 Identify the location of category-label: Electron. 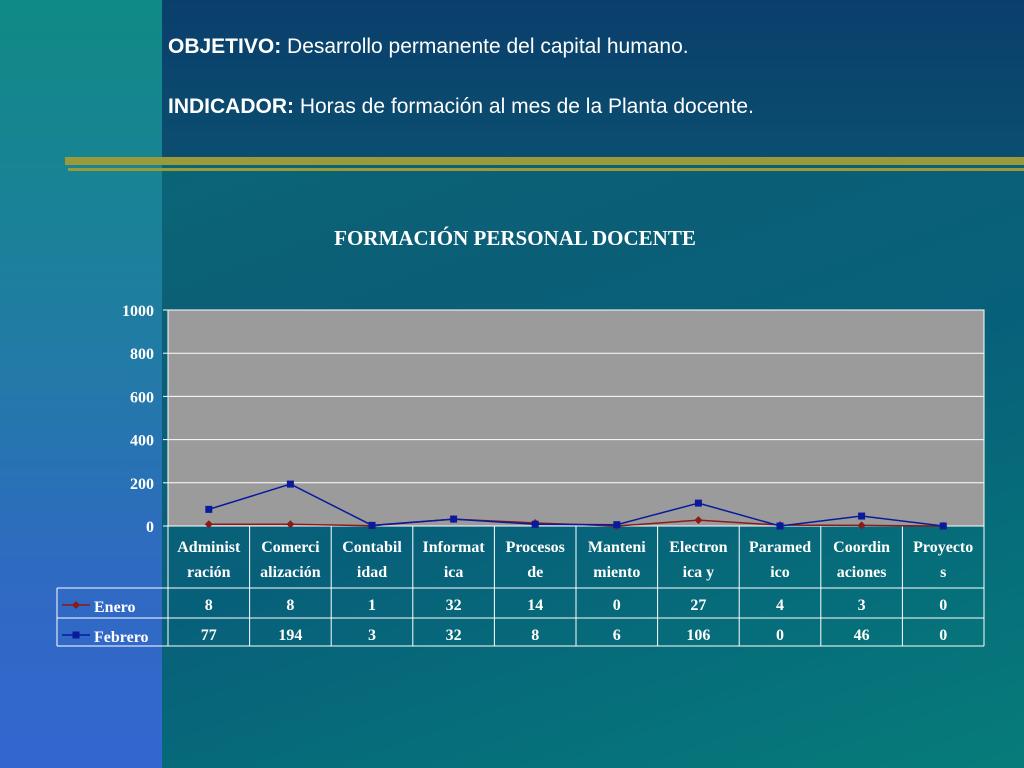
(698, 547).